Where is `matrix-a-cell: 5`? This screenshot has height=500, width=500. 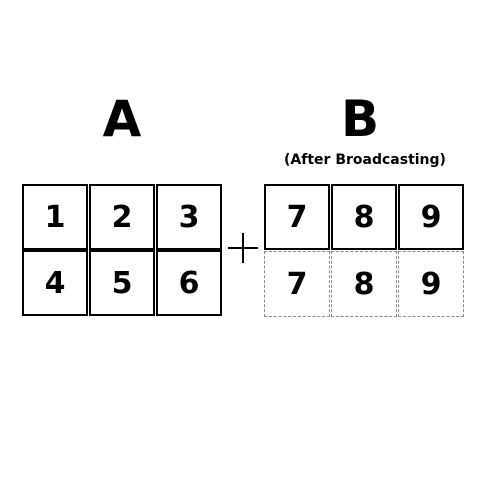
matrix-a-cell: 5 is located at coordinates (122, 283).